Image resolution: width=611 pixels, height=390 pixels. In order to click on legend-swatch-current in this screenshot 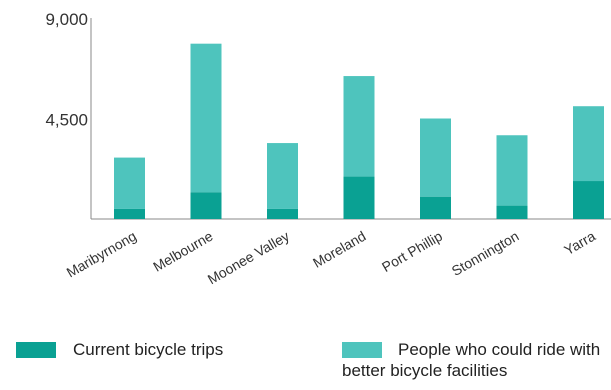, I will do `click(36, 350)`.